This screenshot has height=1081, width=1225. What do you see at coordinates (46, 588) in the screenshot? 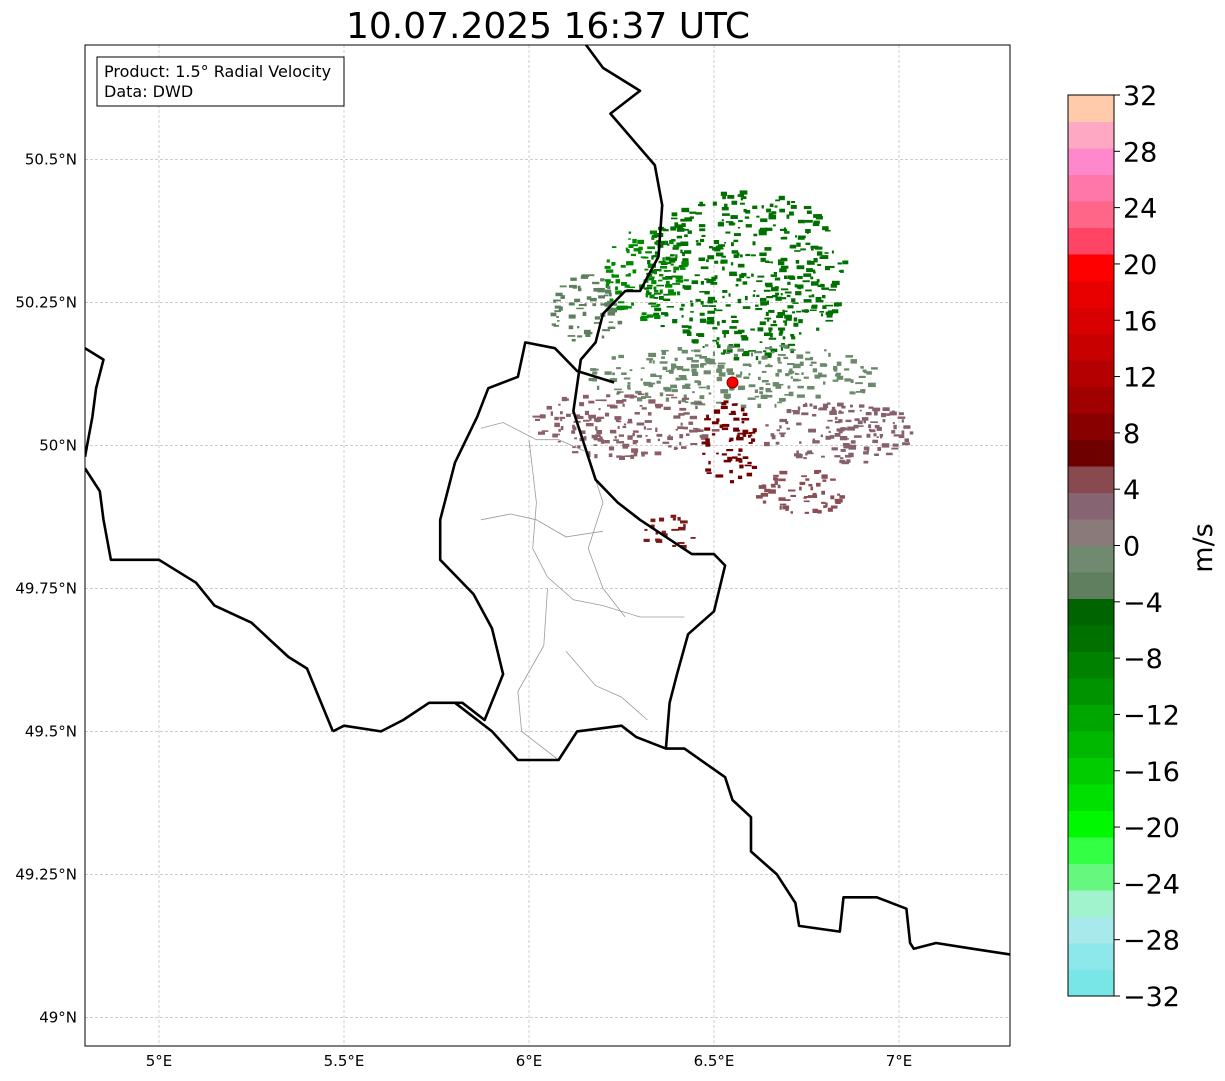
I see `lat-tick-label: 49.75°N` at bounding box center [46, 588].